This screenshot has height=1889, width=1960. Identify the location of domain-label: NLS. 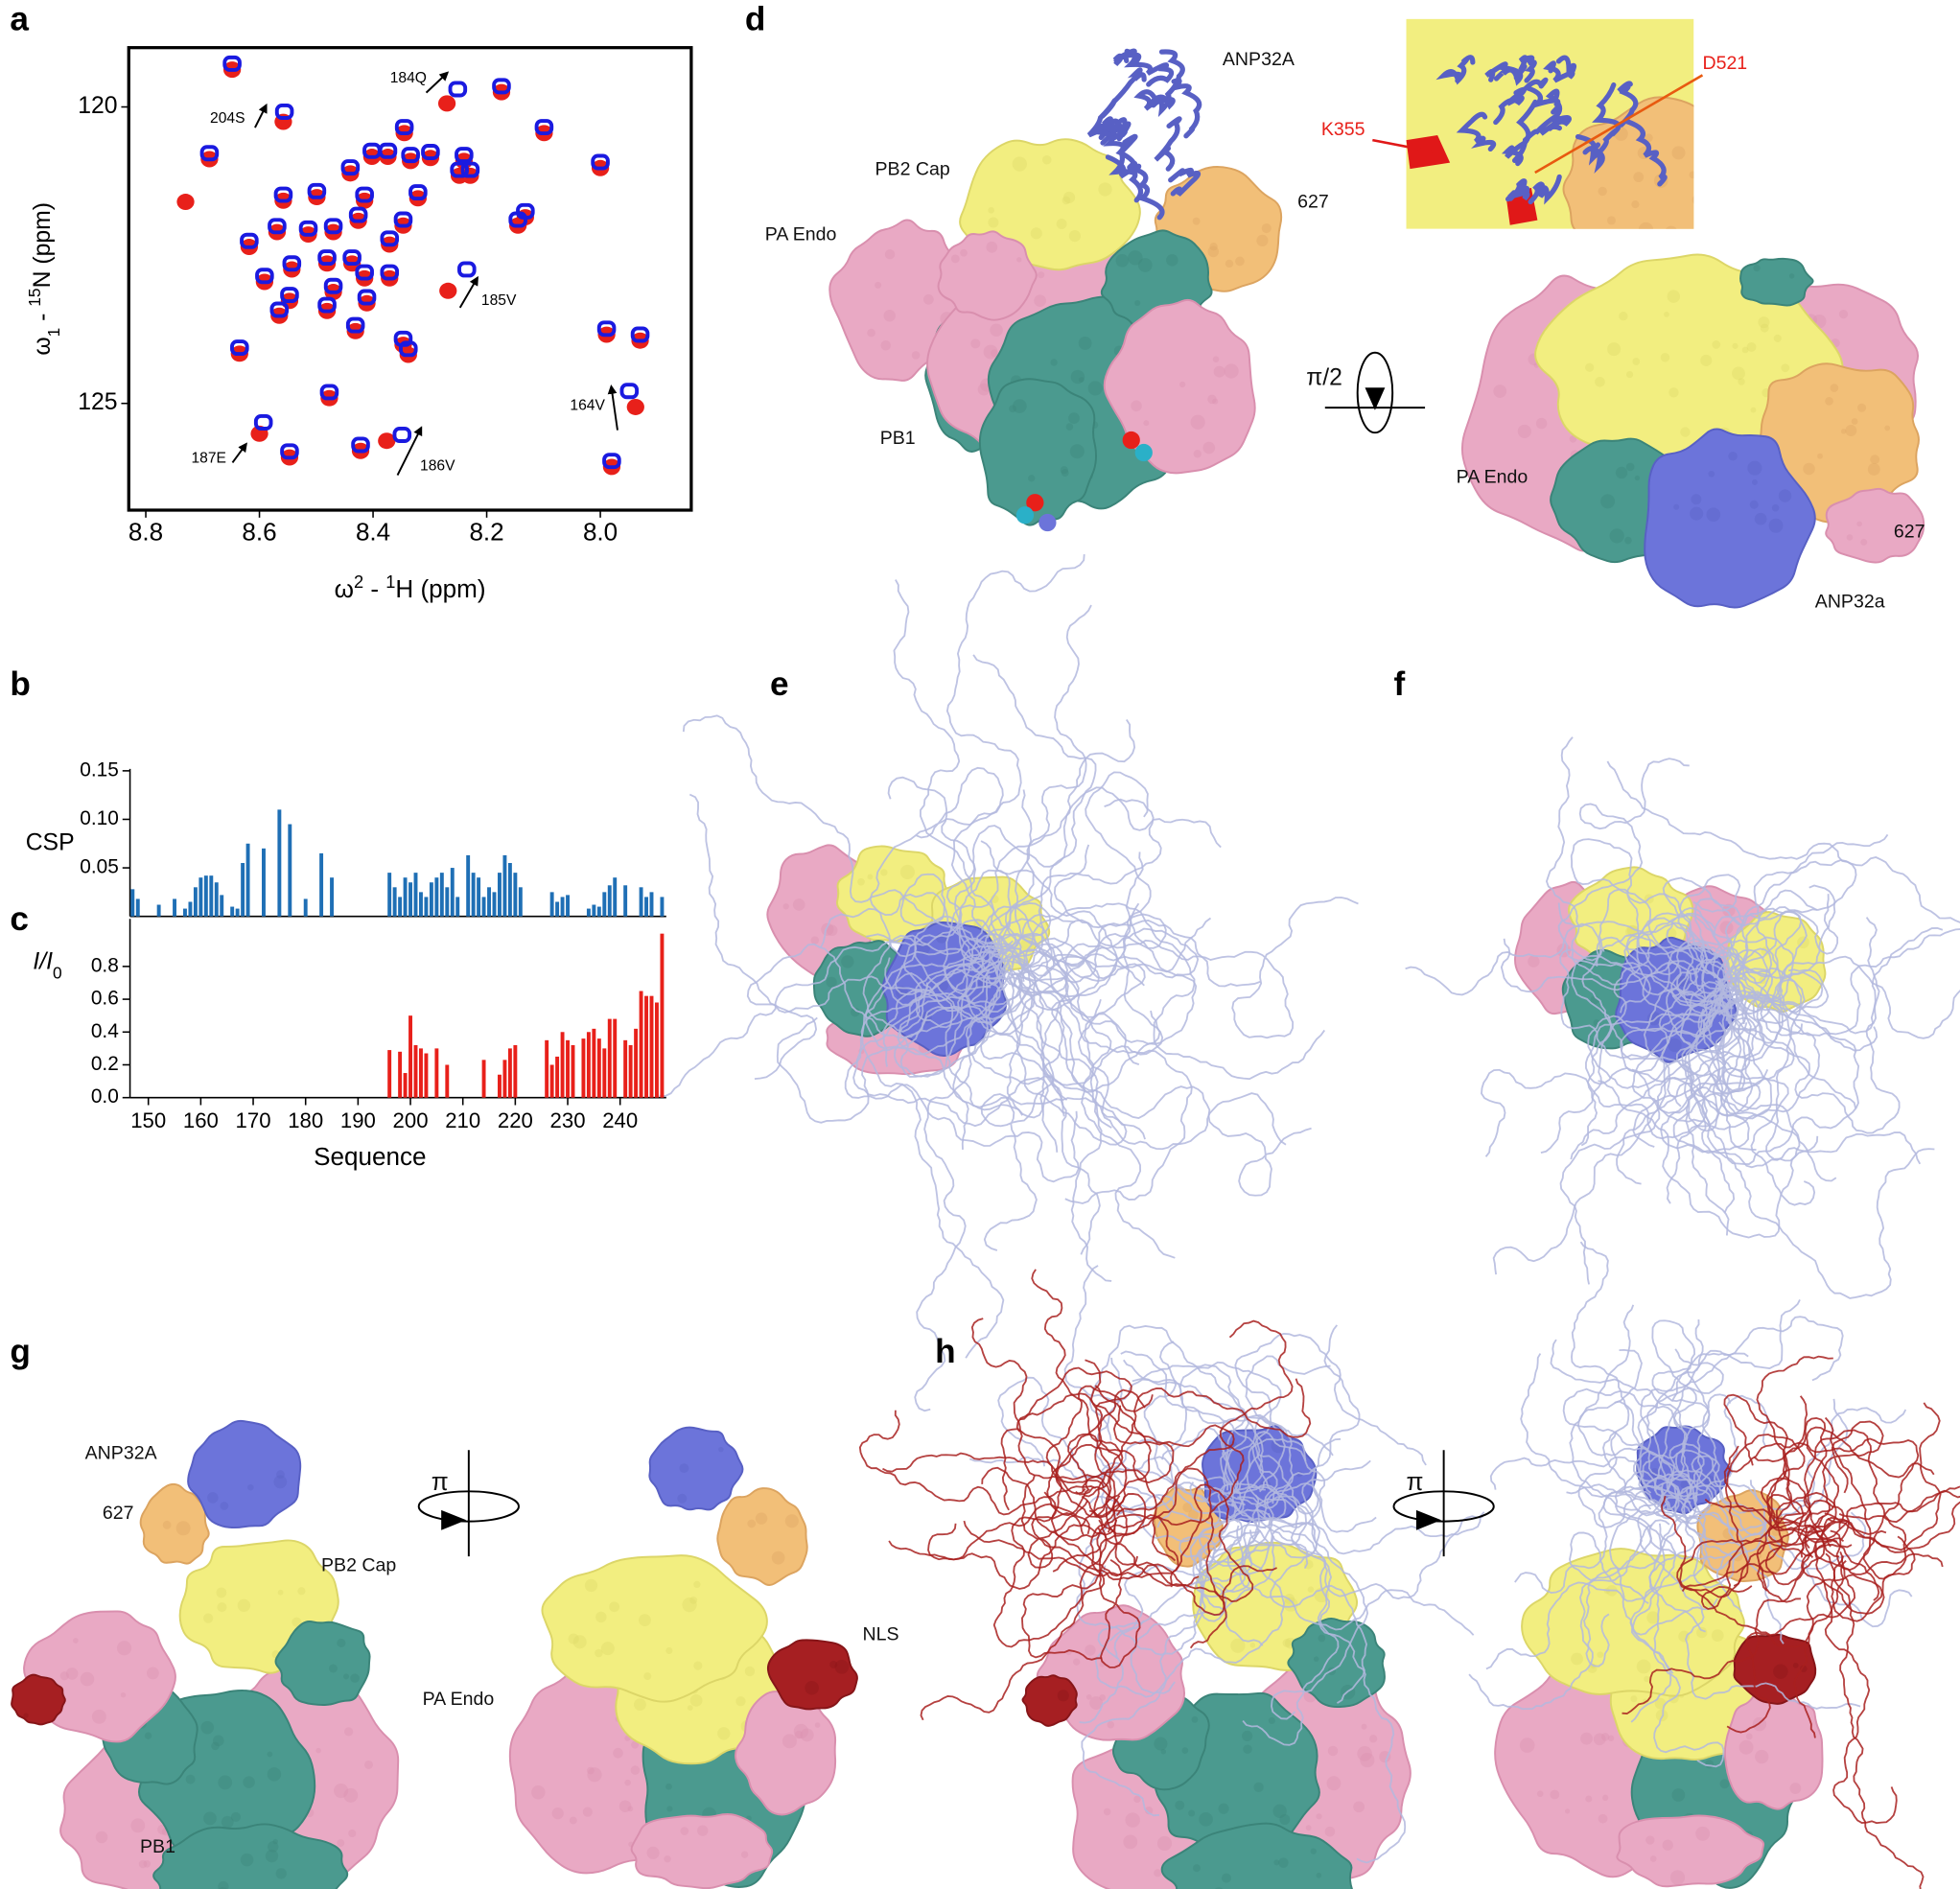
(880, 1633).